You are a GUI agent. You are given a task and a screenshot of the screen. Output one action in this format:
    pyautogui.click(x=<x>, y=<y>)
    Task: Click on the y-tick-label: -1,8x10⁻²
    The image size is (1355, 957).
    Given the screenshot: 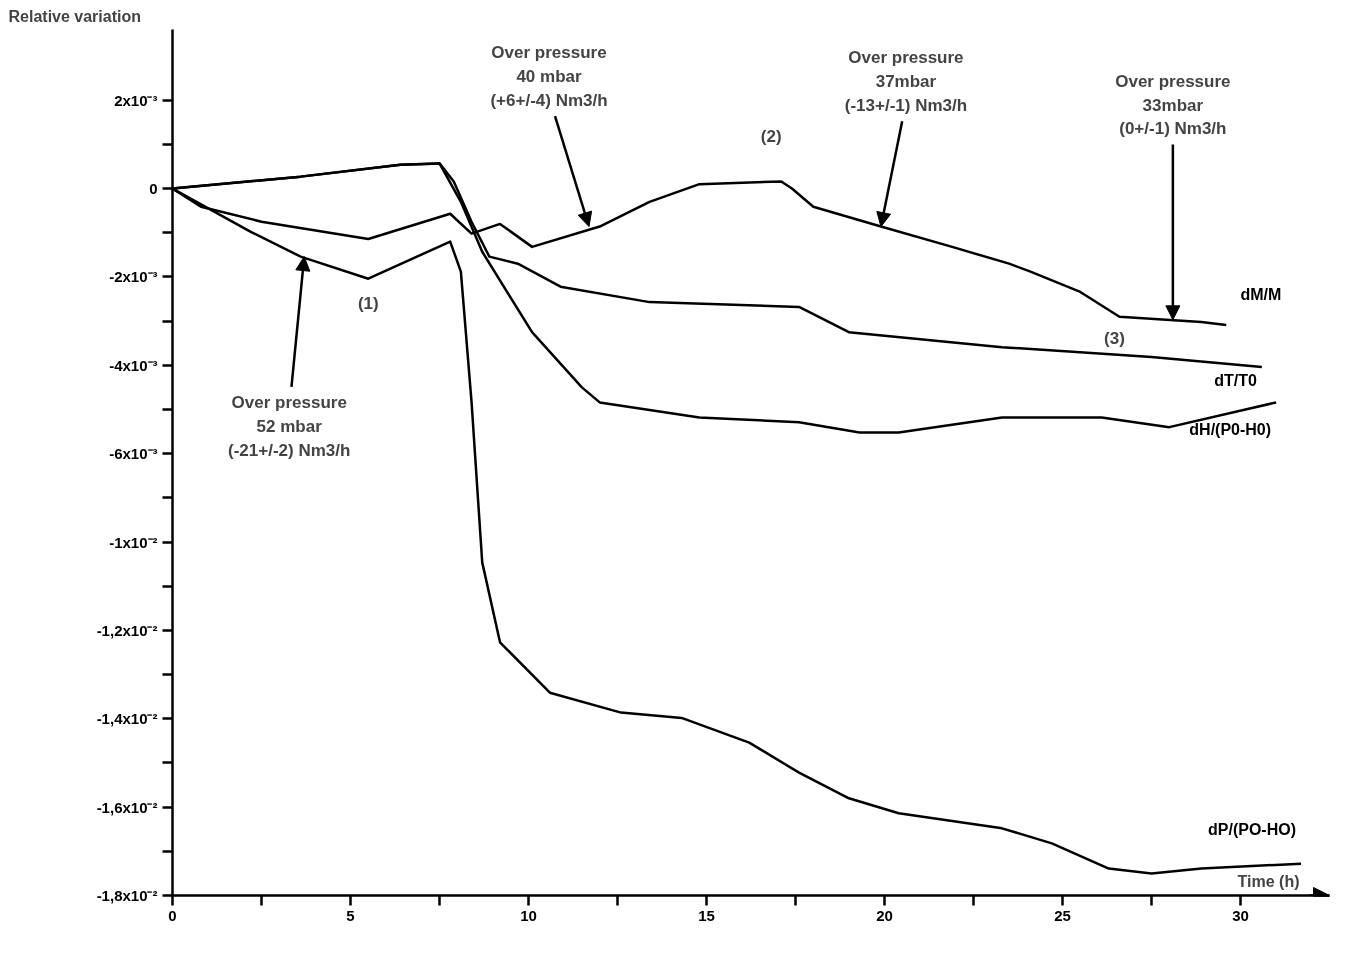 What is the action you would take?
    pyautogui.click(x=127, y=895)
    